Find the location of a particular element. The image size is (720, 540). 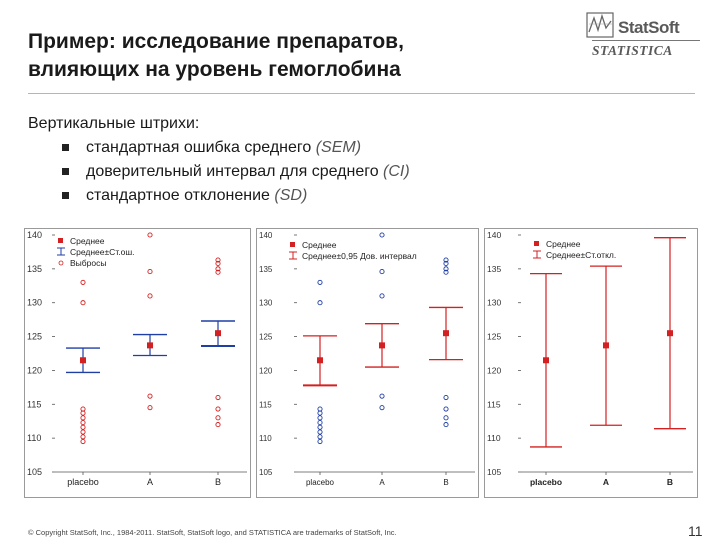

list-item-text: стандартная ошибка среднего is located at coordinates (199, 147).